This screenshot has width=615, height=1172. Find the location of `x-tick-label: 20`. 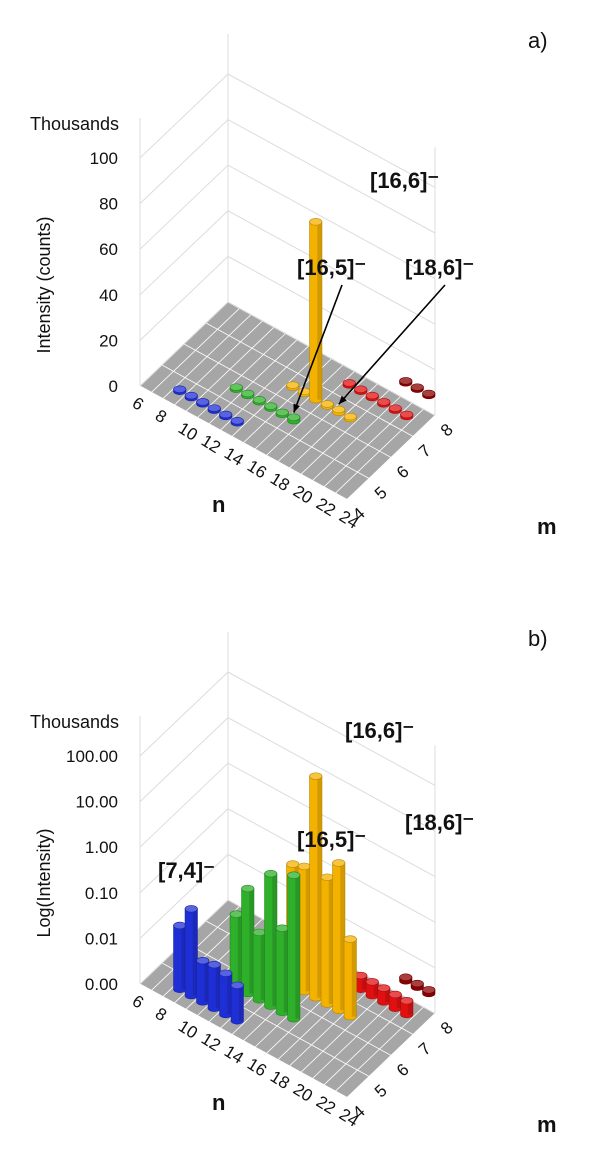

x-tick-label: 20 is located at coordinates (303, 494).